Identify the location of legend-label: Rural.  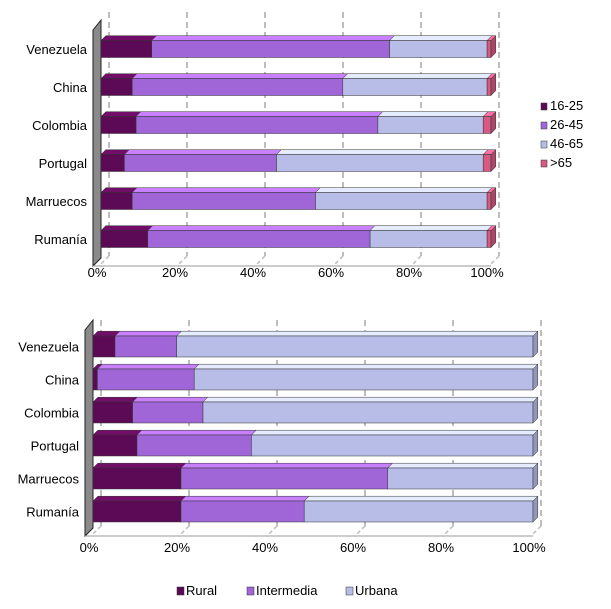
(201, 590).